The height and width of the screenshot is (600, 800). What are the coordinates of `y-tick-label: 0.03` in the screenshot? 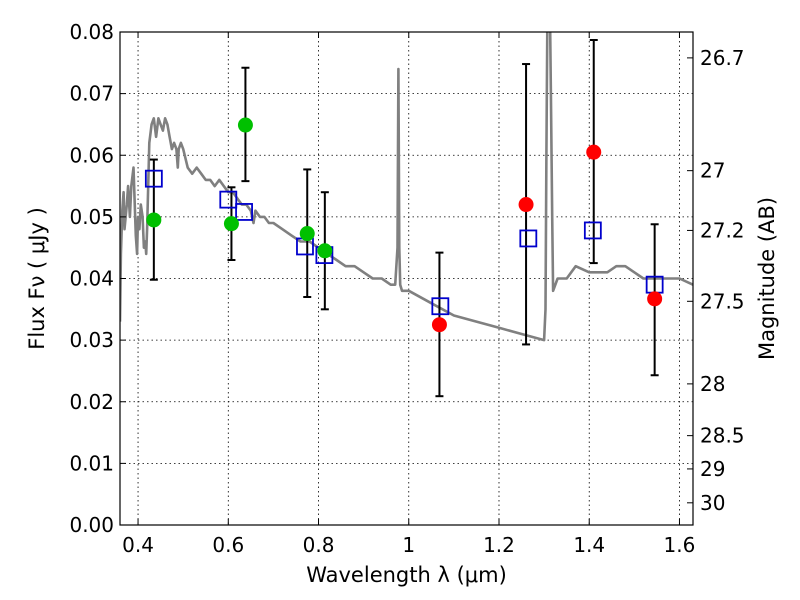 It's located at (91, 340).